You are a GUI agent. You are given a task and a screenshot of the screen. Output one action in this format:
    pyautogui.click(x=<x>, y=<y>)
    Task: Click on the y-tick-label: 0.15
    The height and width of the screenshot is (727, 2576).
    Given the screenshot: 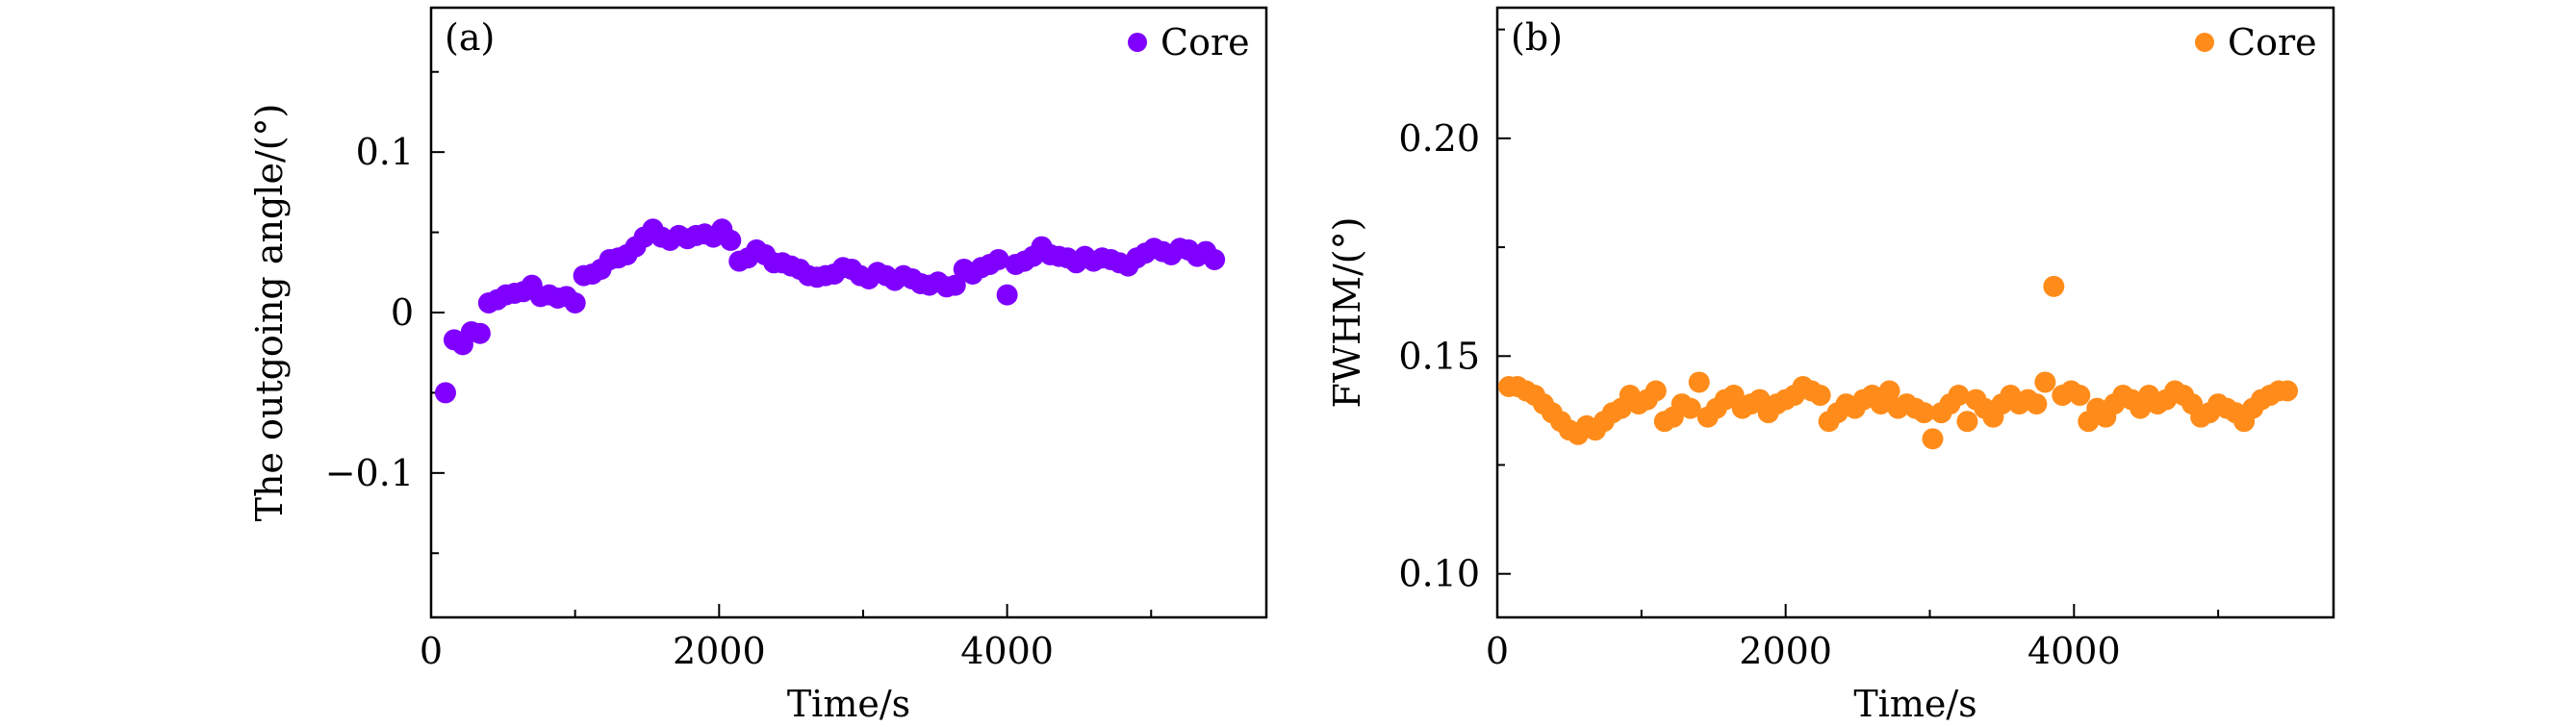 What is the action you would take?
    pyautogui.click(x=1439, y=356)
    